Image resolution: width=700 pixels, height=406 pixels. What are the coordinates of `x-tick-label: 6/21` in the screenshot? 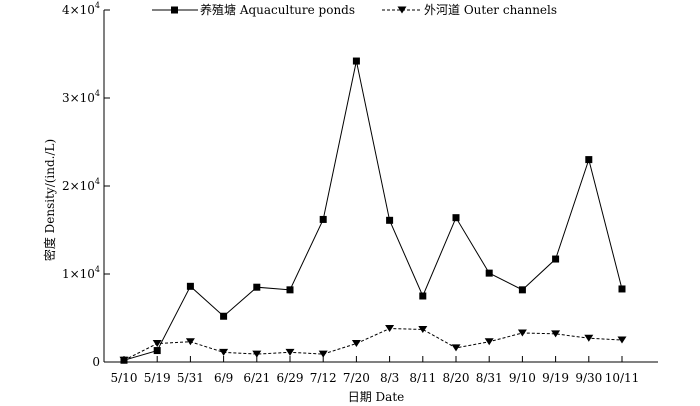 It's located at (256, 378).